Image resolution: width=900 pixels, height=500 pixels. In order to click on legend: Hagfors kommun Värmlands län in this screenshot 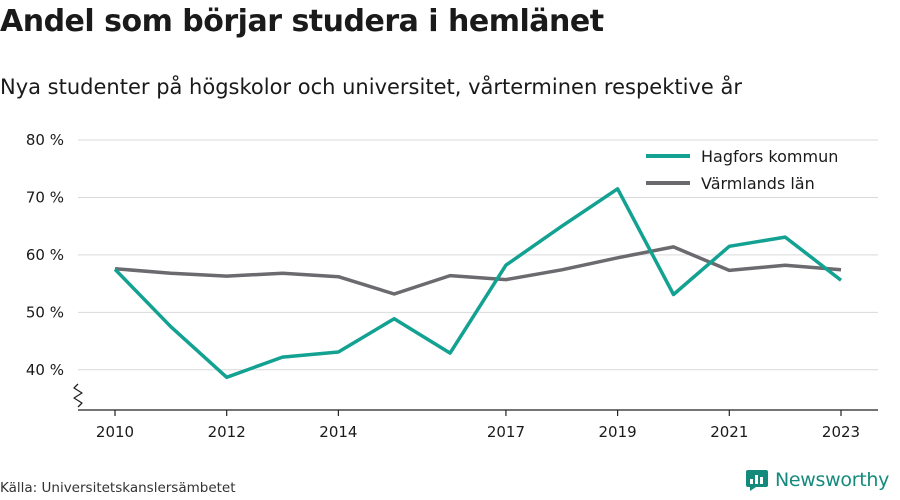, I will do `click(755, 169)`.